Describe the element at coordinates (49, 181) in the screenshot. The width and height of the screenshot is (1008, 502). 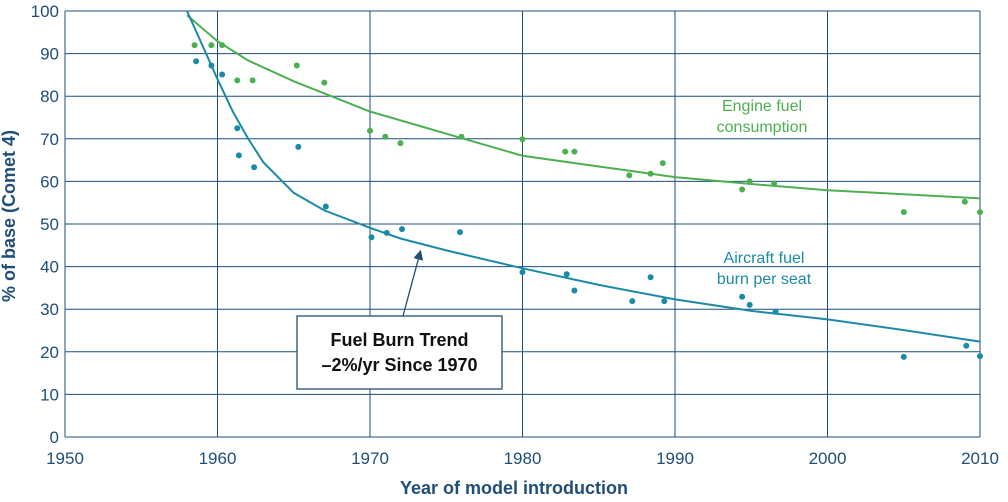
I see `y-tick-label: 60` at that location.